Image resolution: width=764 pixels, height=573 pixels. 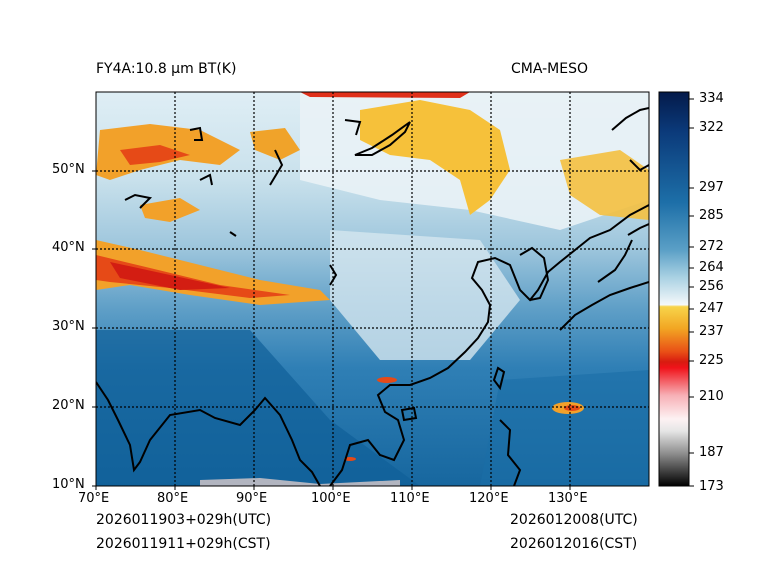 What do you see at coordinates (711, 486) in the screenshot?
I see `colorbar-label-173: 173` at bounding box center [711, 486].